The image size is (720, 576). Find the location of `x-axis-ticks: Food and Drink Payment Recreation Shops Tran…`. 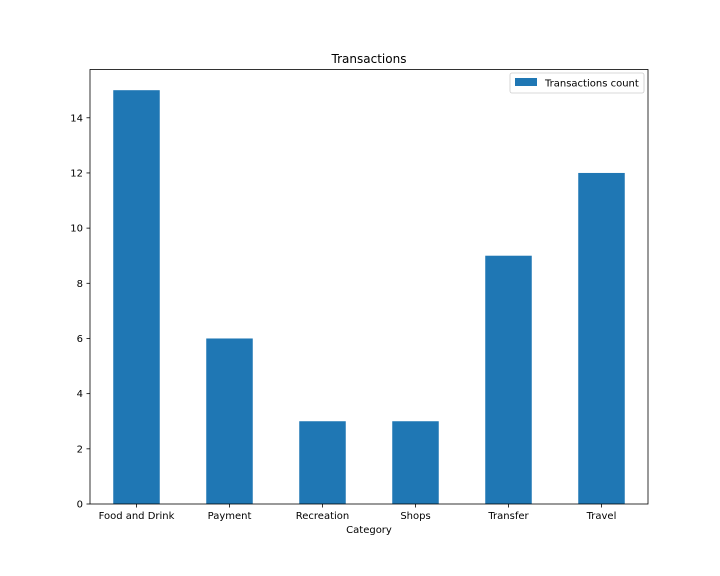

x-axis-ticks: Food and Drink Payment Recreation Shops Tran… is located at coordinates (358, 513).